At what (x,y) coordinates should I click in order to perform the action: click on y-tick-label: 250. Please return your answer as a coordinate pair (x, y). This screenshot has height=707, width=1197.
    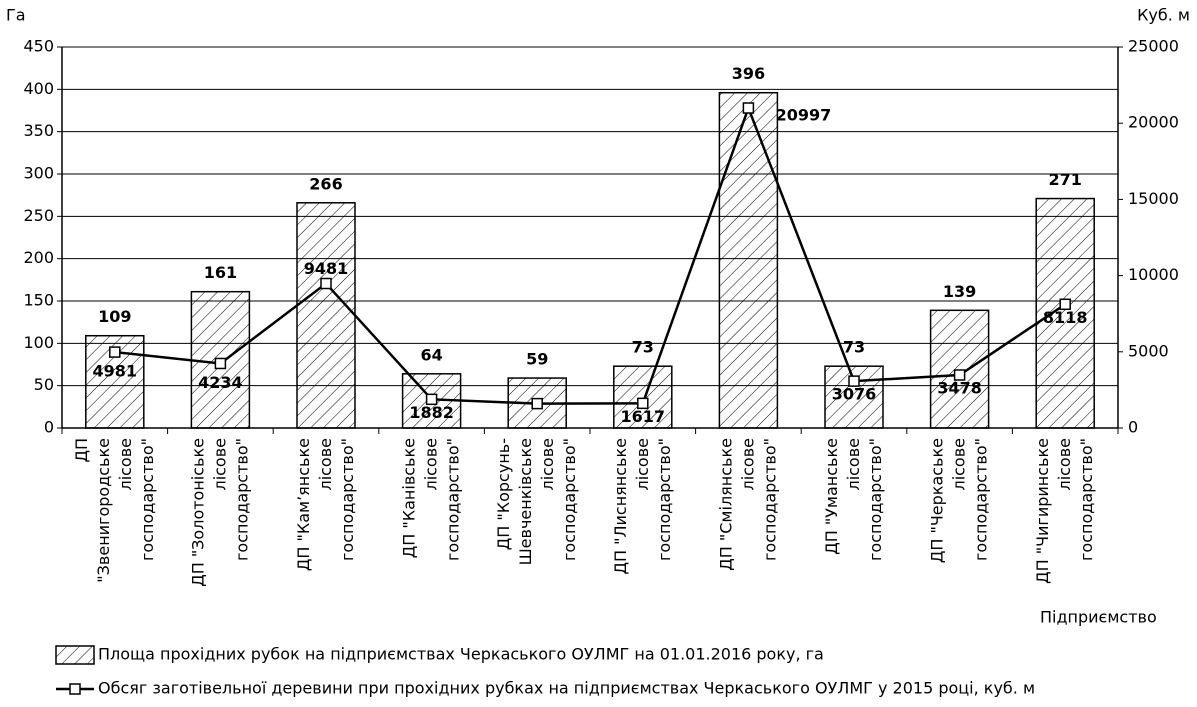
    Looking at the image, I should click on (38, 215).